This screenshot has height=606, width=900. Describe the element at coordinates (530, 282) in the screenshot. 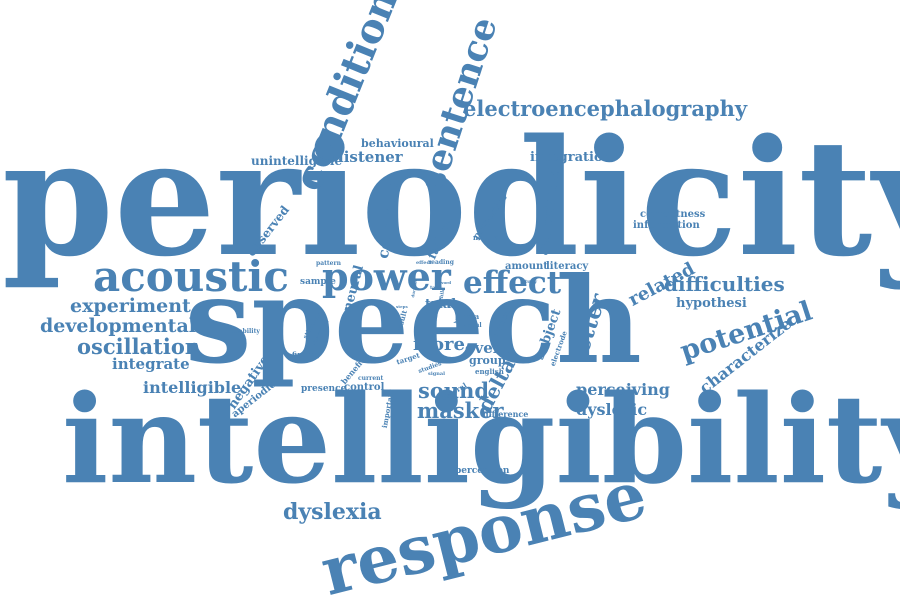

I see `word-study: study` at that location.